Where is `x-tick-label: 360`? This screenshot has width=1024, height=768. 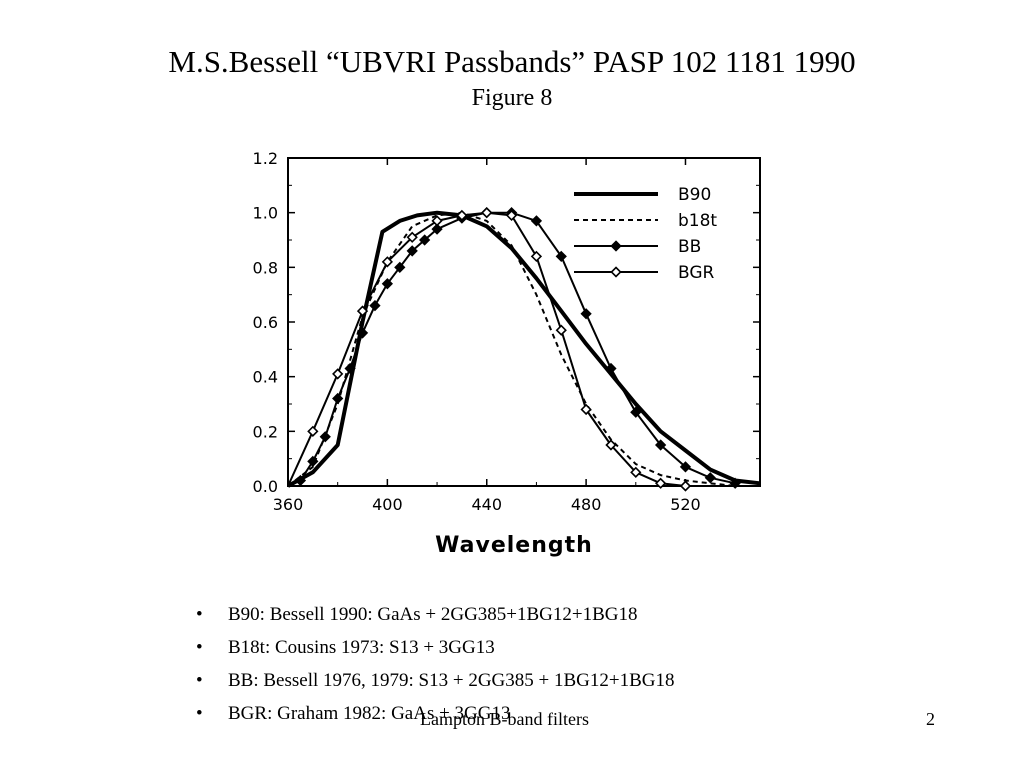 x-tick-label: 360 is located at coordinates (288, 504).